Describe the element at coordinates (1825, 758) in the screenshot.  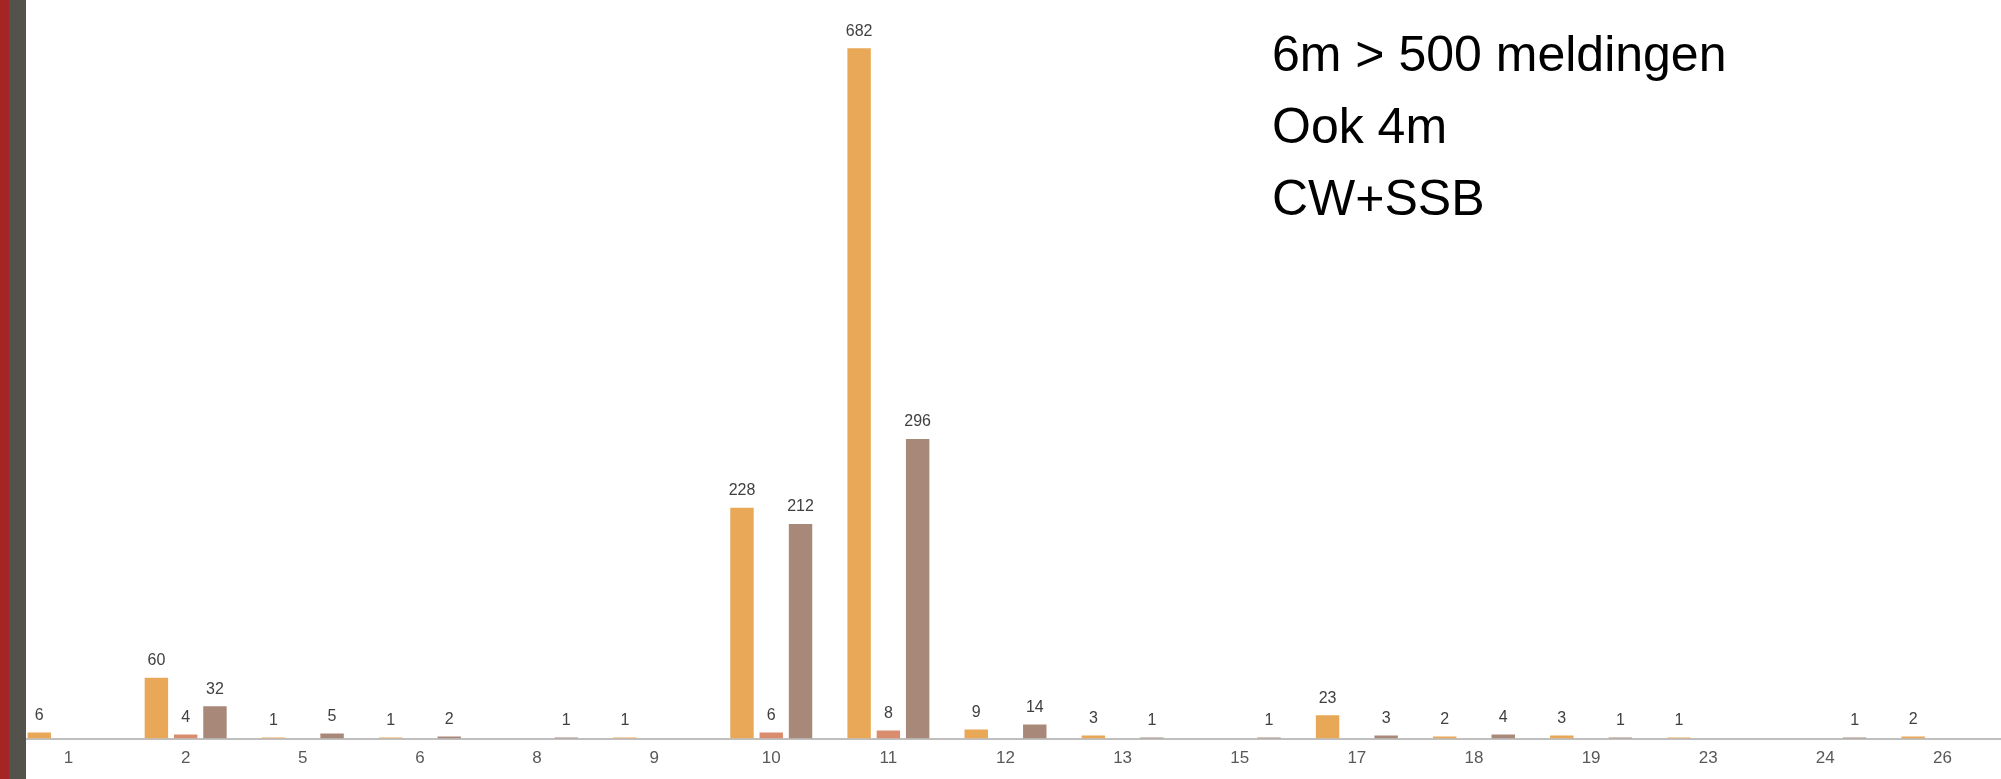
I see `x-tick-label: 24` at that location.